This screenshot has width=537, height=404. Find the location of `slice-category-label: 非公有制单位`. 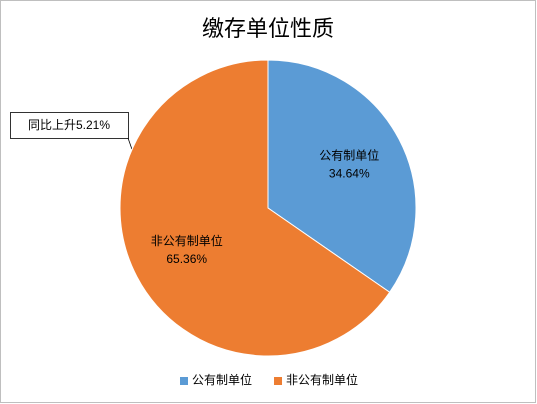

slice-category-label: 非公有制单位 is located at coordinates (187, 240).